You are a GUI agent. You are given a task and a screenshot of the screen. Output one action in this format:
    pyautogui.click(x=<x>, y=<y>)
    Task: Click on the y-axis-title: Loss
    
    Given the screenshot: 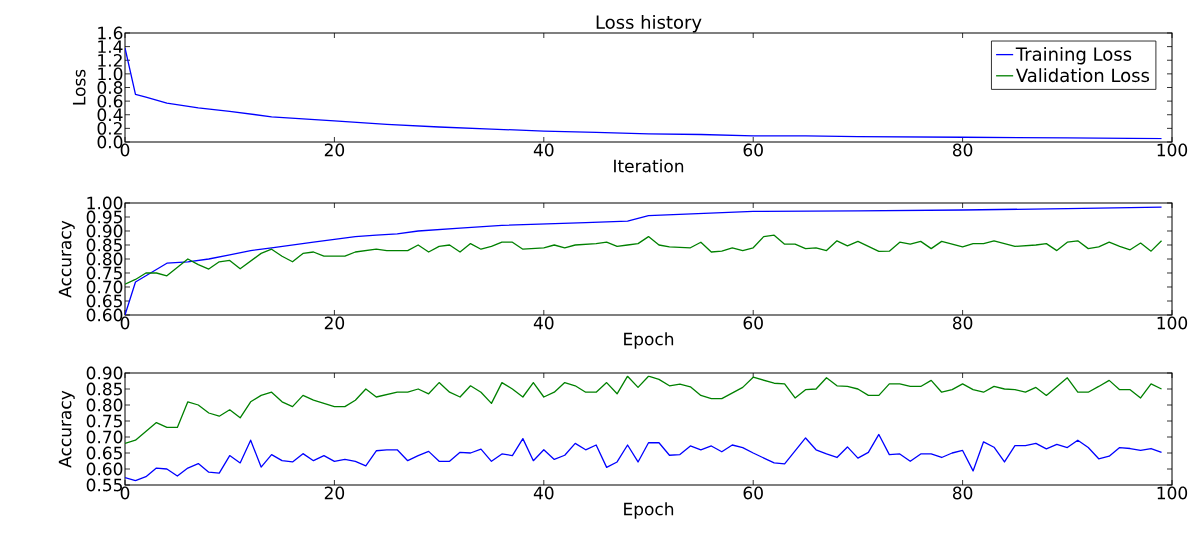 What is the action you would take?
    pyautogui.click(x=79, y=87)
    